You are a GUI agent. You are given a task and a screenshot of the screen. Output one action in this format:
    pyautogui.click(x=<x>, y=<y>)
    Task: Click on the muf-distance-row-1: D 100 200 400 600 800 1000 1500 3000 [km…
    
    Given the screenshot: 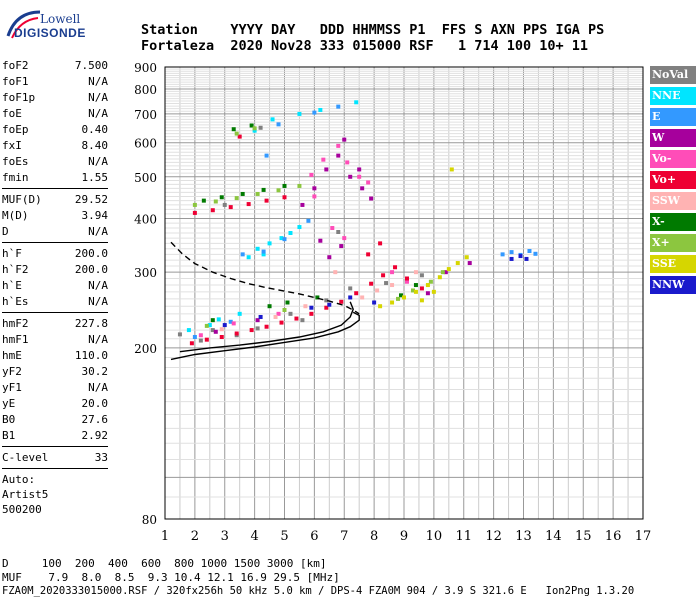 What is the action you would take?
    pyautogui.click(x=164, y=563)
    